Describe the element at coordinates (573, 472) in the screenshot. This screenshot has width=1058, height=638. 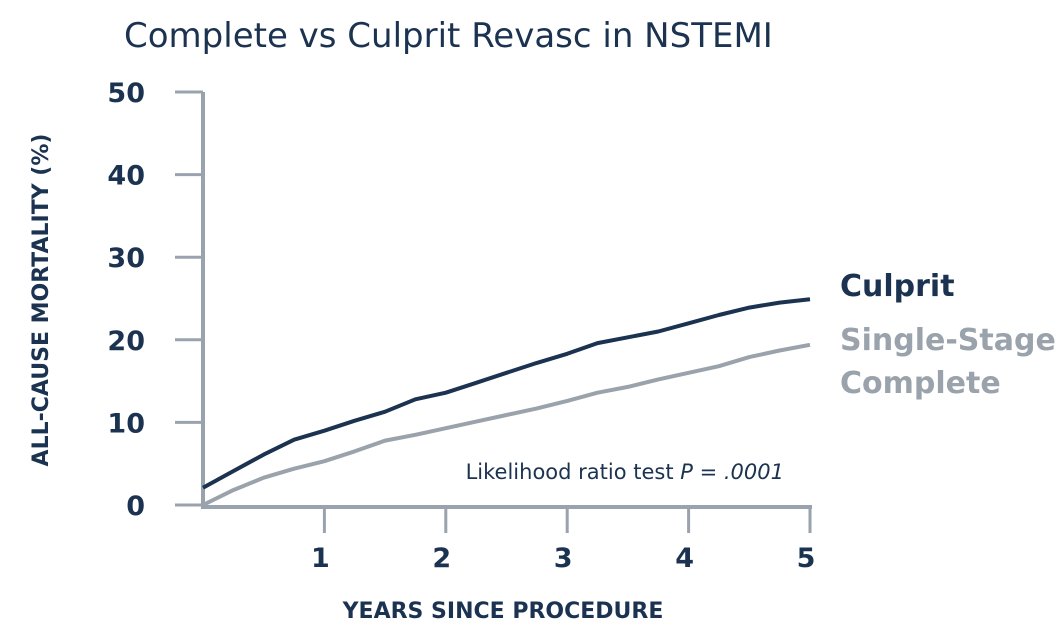
I see `annotation-text: Likelihood ratio test` at that location.